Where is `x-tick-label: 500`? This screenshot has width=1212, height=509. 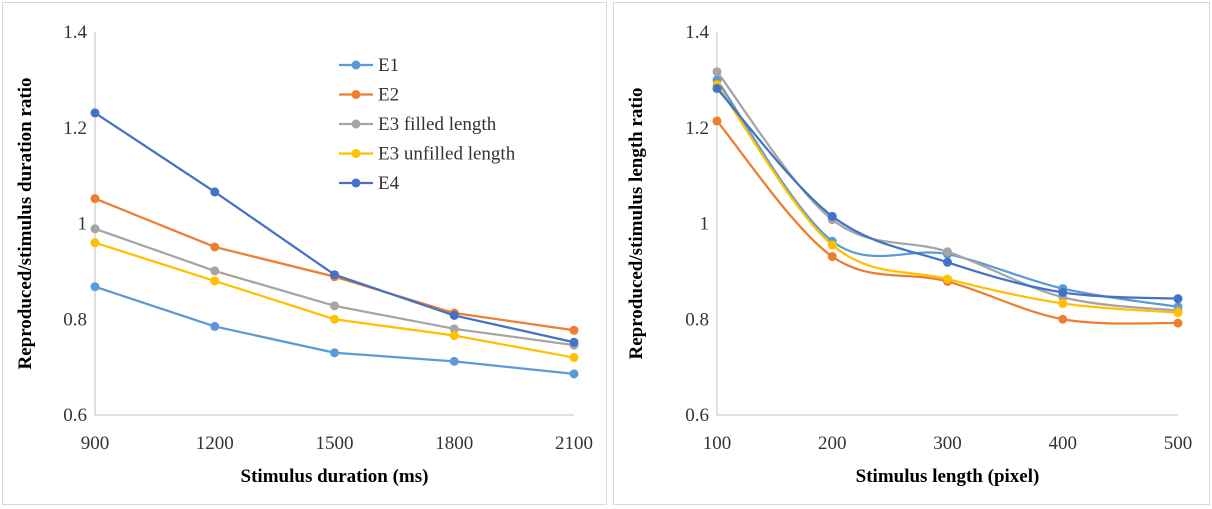 x-tick-label: 500 is located at coordinates (1178, 443).